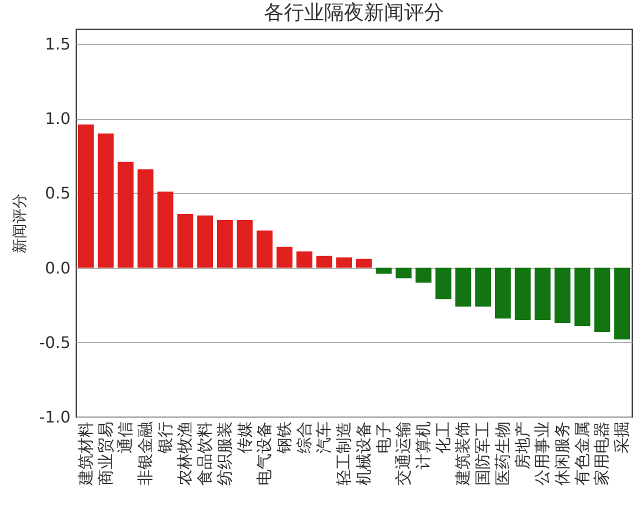 This screenshot has width=640, height=511. What do you see at coordinates (582, 454) in the screenshot?
I see `x-tick-label: 有色金属` at bounding box center [582, 454].